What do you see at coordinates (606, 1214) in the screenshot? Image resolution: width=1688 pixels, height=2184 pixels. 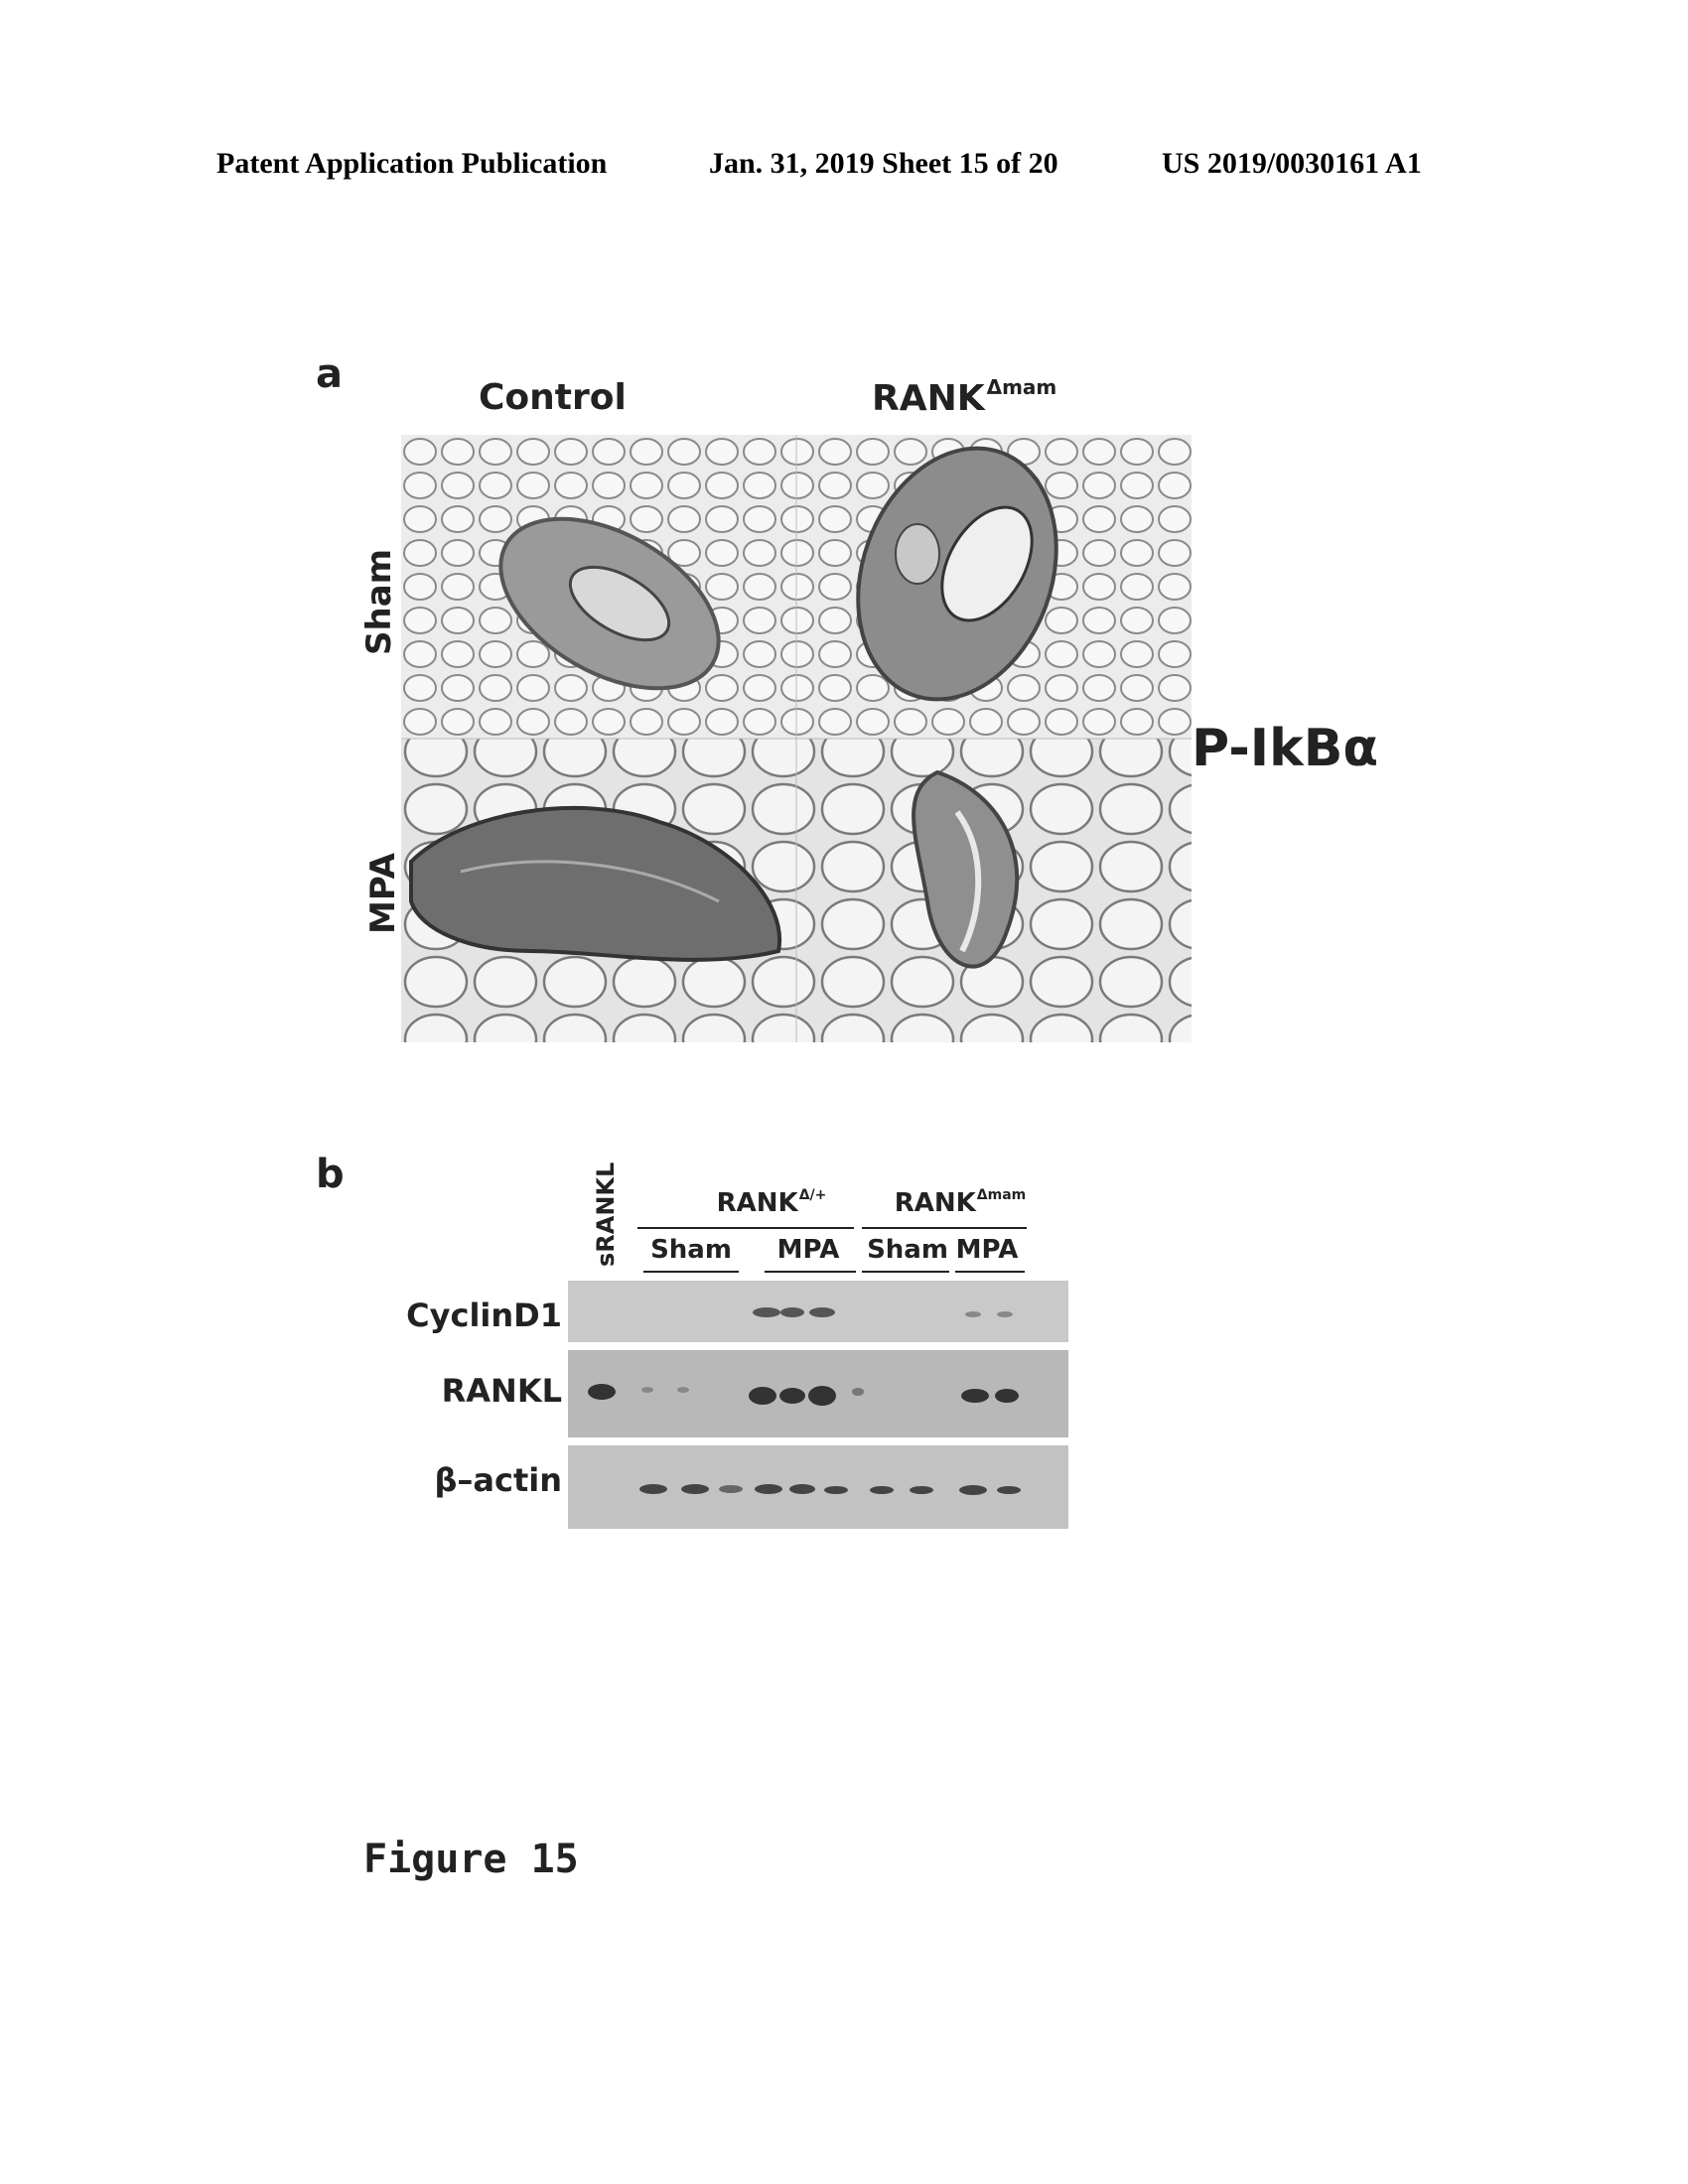 I see `srankl-lane-label: sRANKL` at bounding box center [606, 1214].